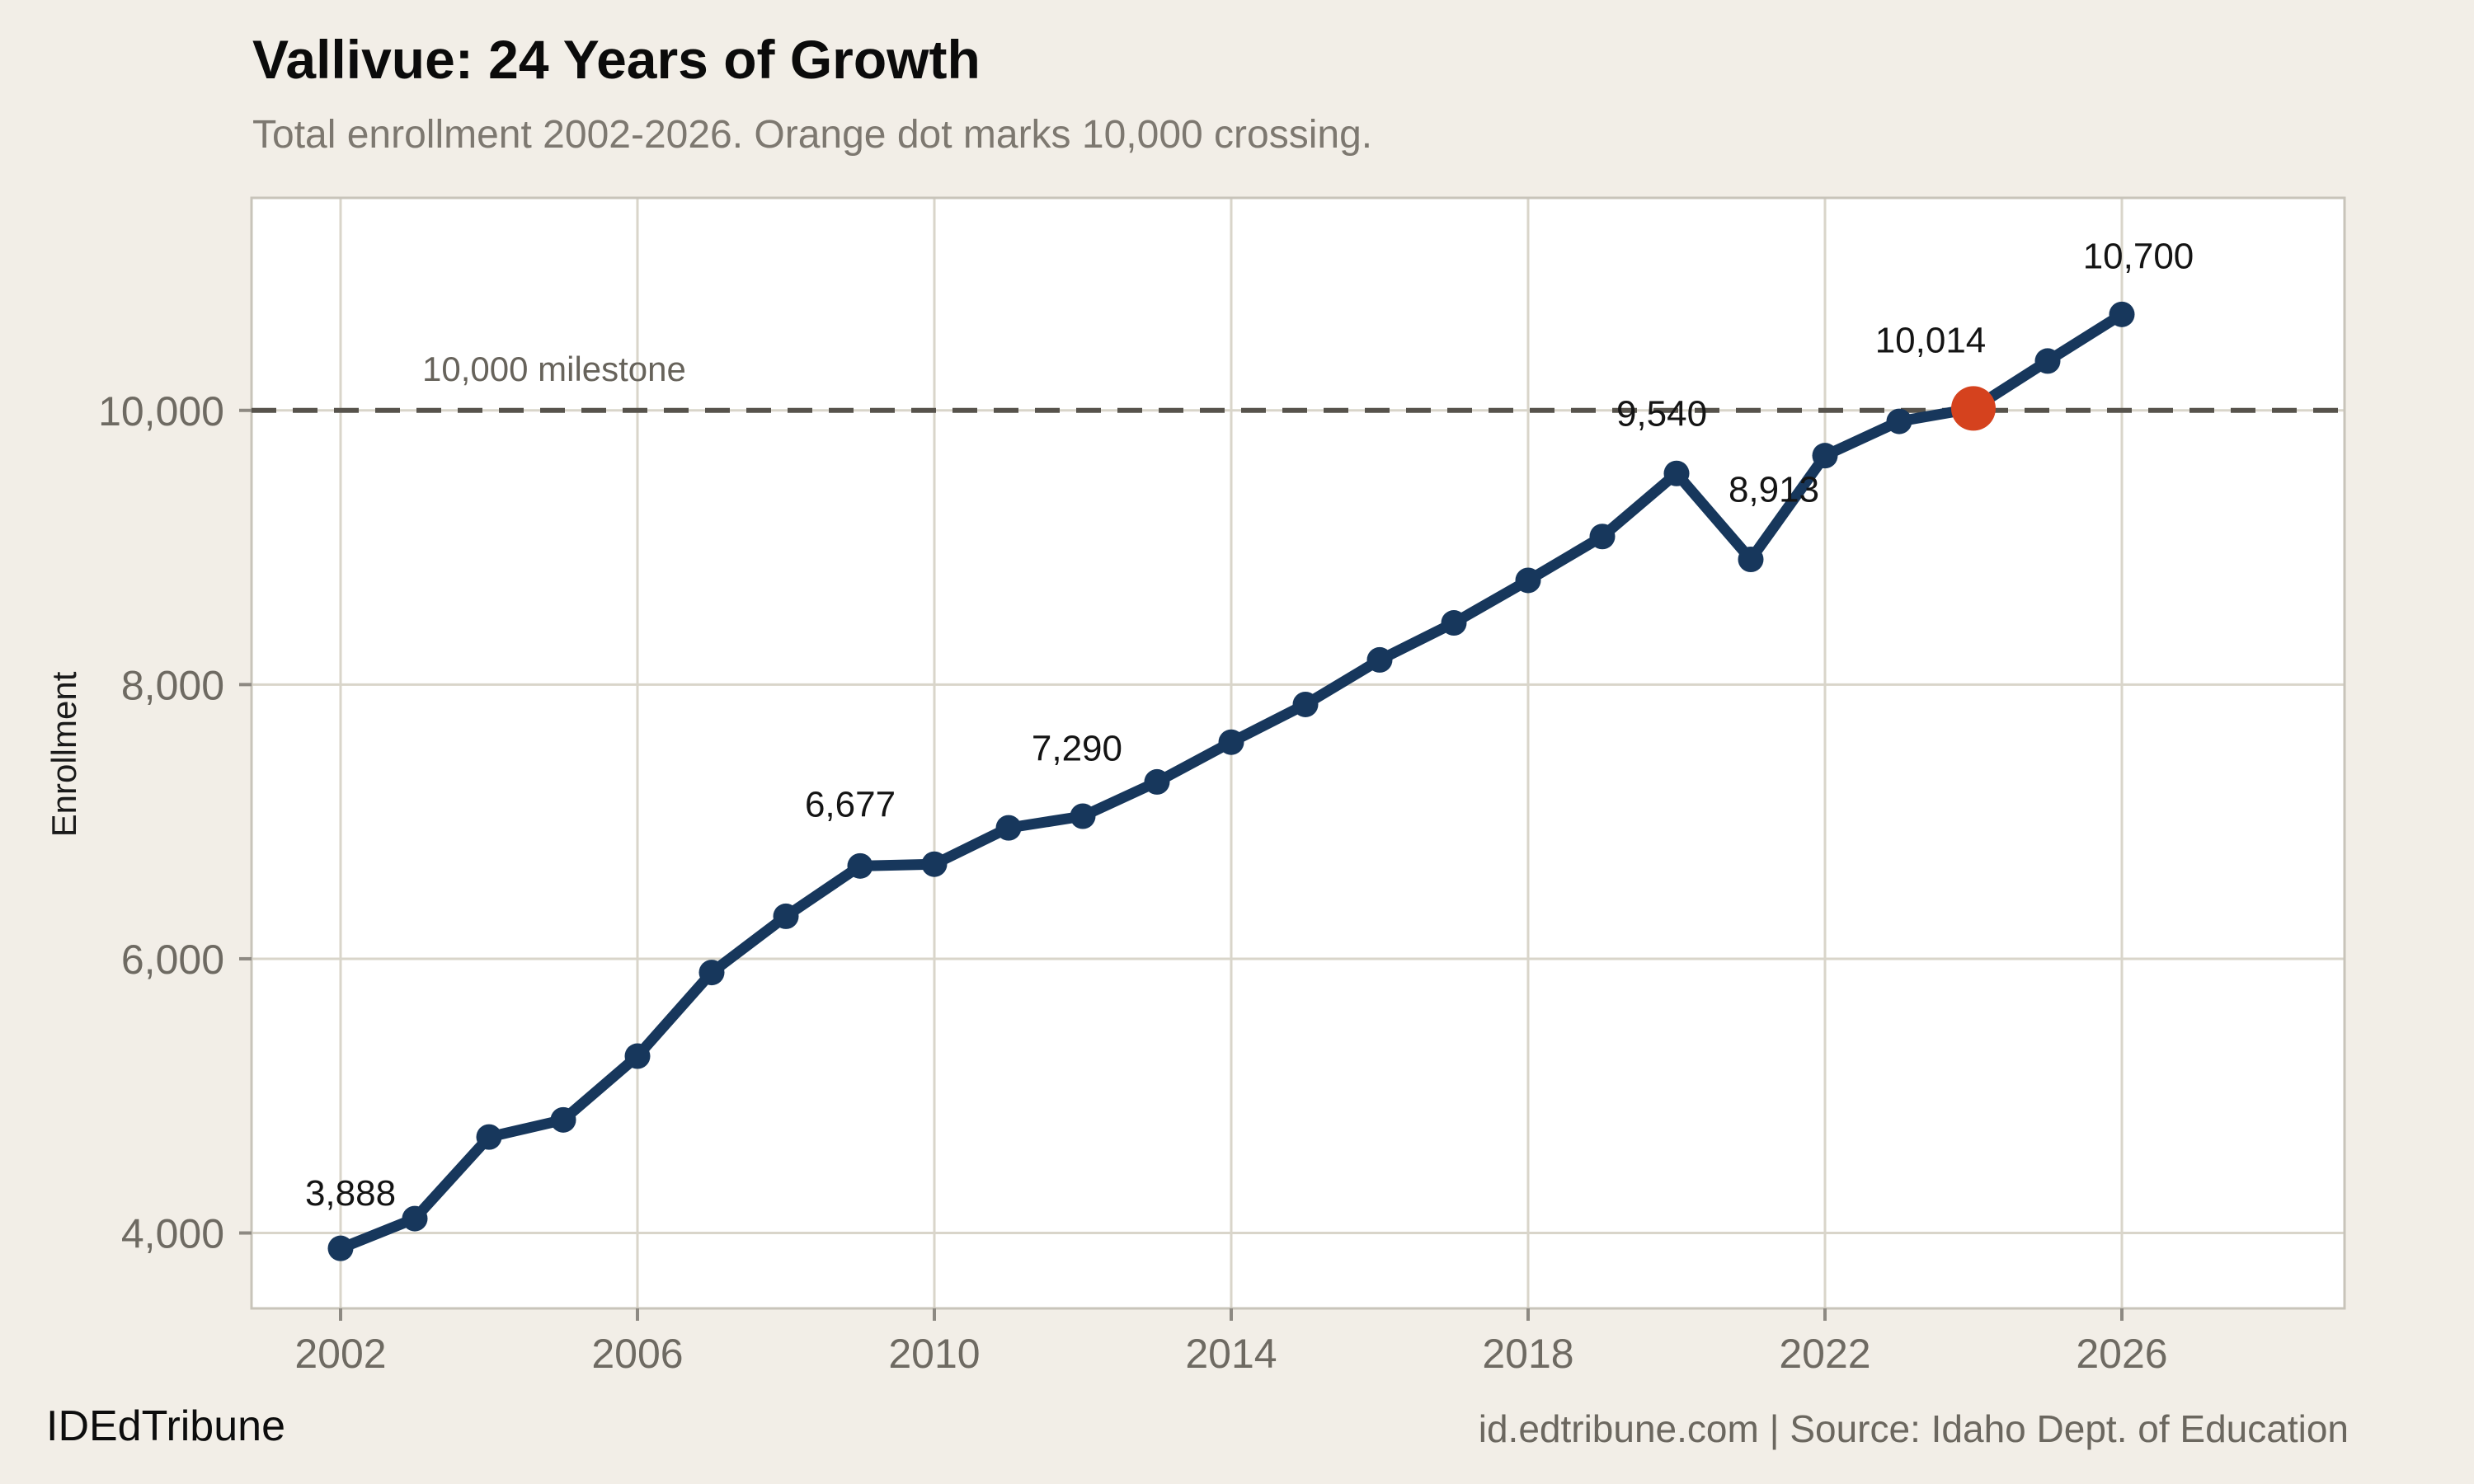 This screenshot has height=1484, width=2474. What do you see at coordinates (1661, 413) in the screenshot?
I see `point-label: 9,540` at bounding box center [1661, 413].